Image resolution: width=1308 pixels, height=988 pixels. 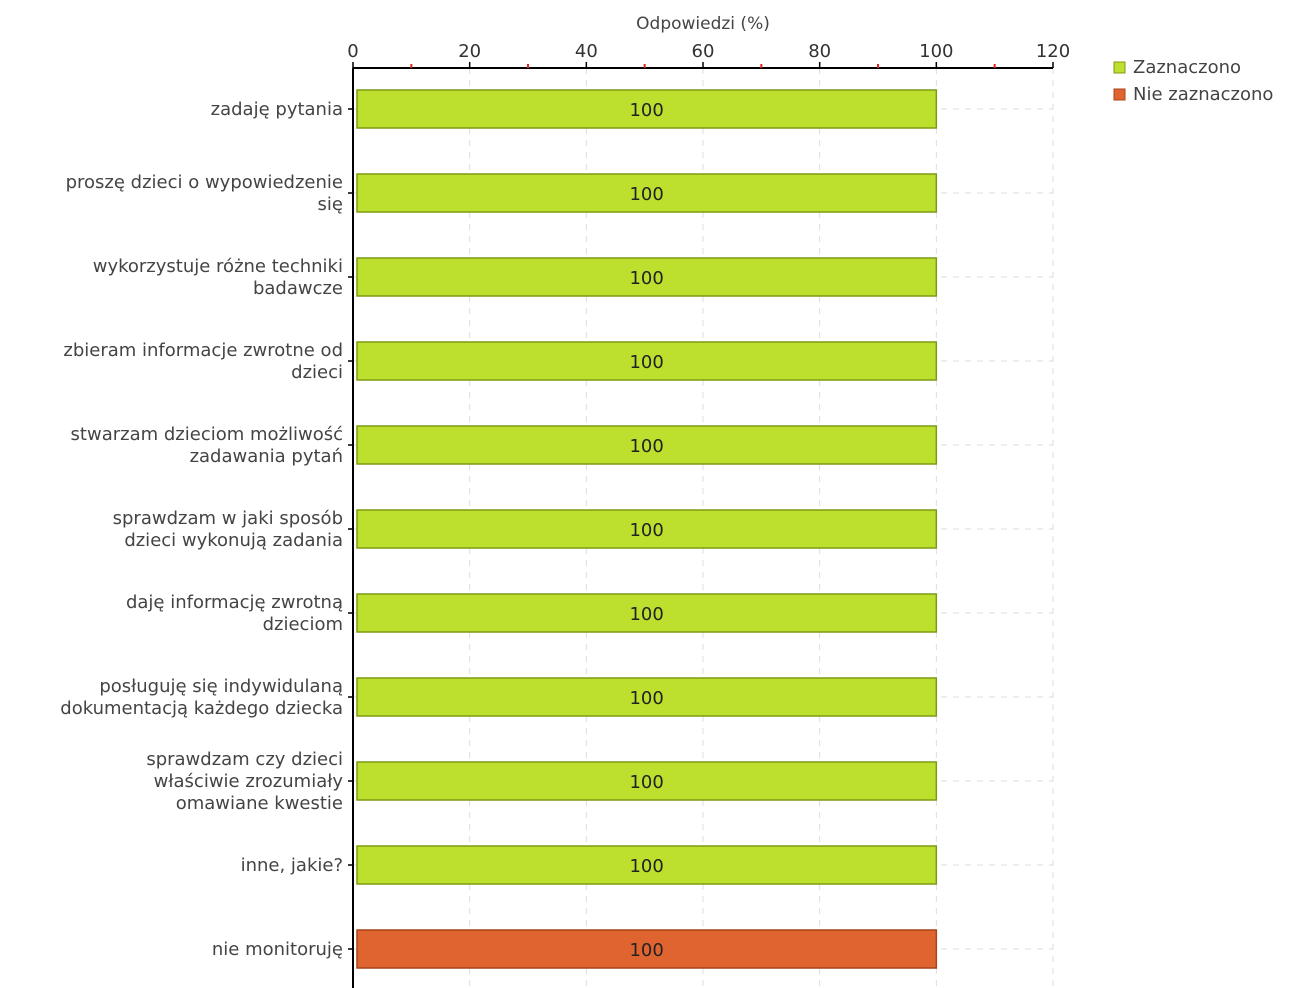 I want to click on category-label-line: zadawania pytań, so click(x=266, y=456).